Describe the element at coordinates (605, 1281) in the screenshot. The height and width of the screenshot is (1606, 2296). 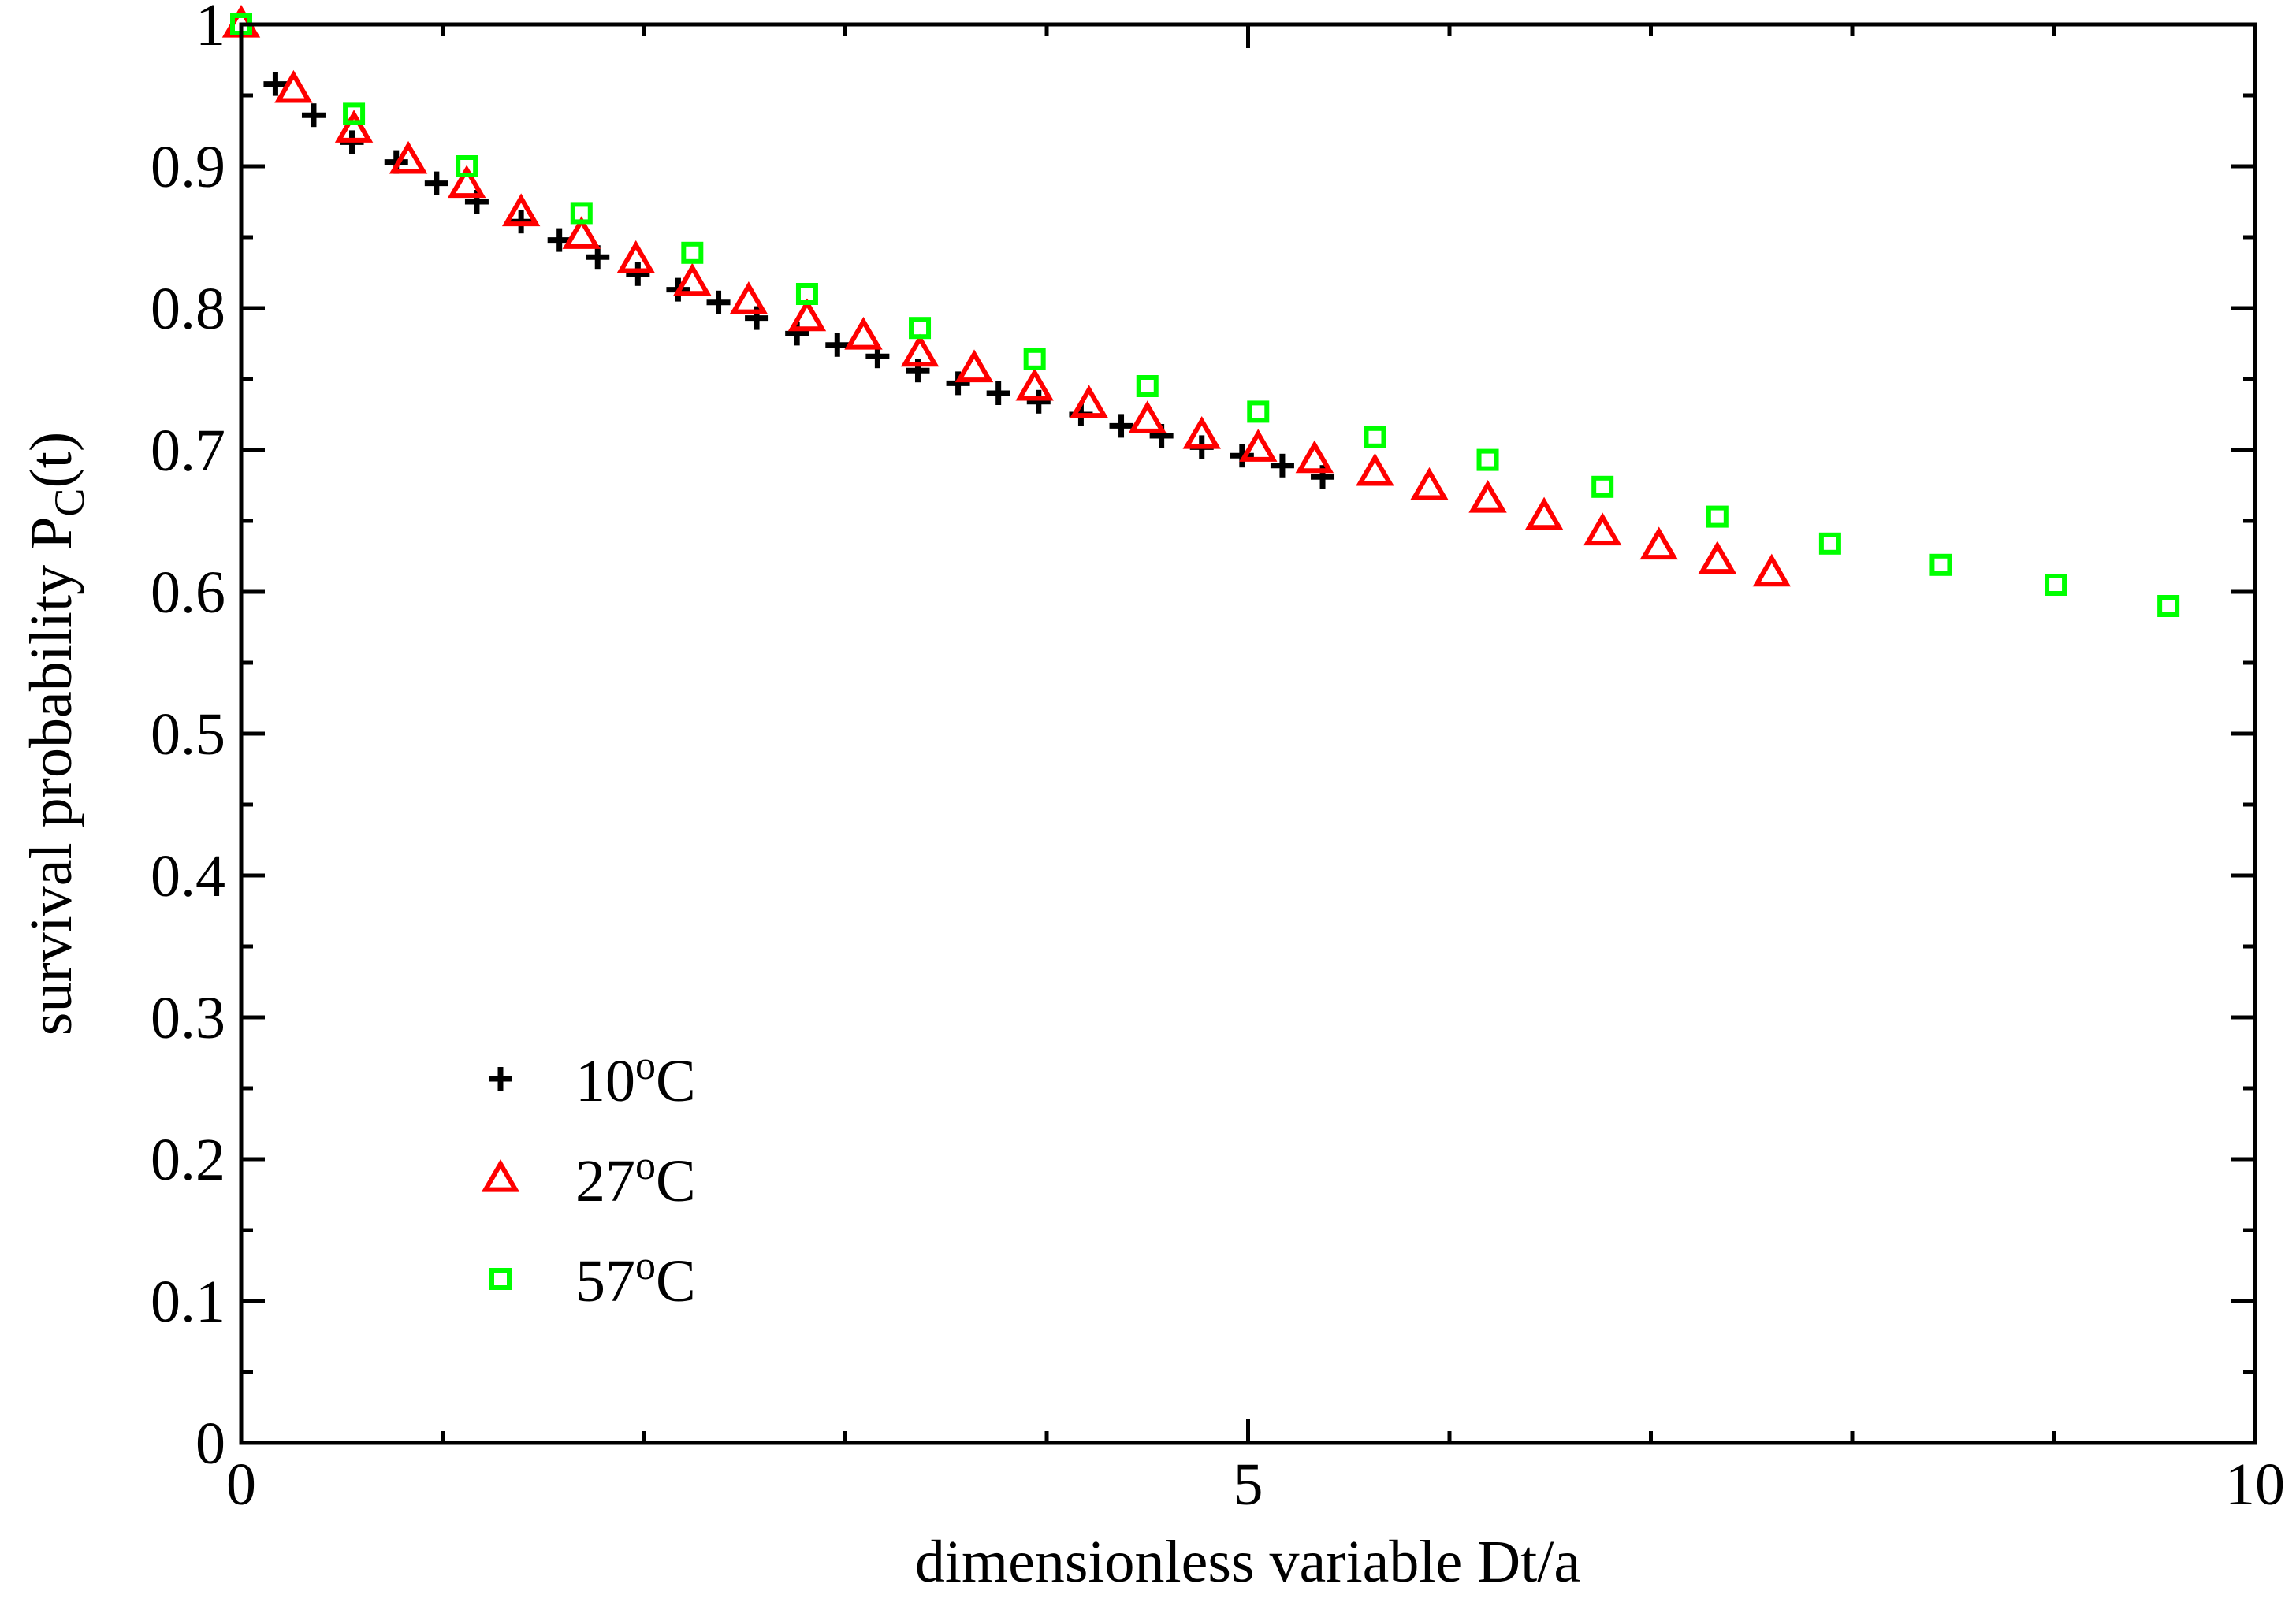
I see `legend-label-number: 57` at that location.